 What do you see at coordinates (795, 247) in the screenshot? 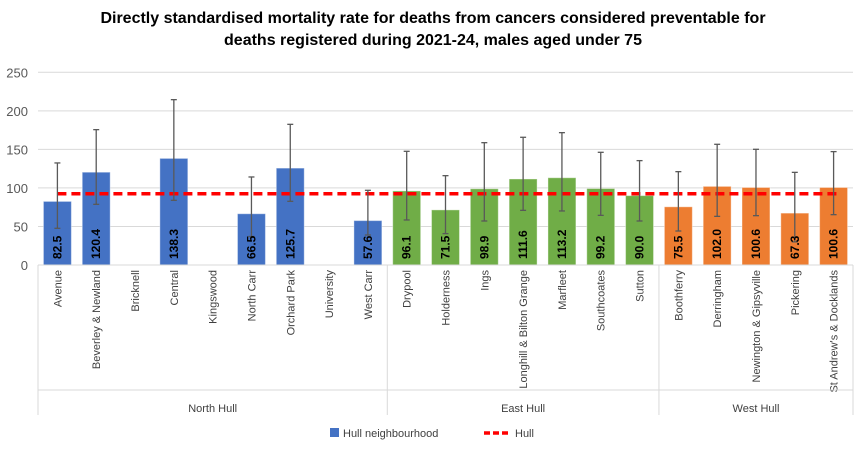
I see `data-label: 67.3` at bounding box center [795, 247].